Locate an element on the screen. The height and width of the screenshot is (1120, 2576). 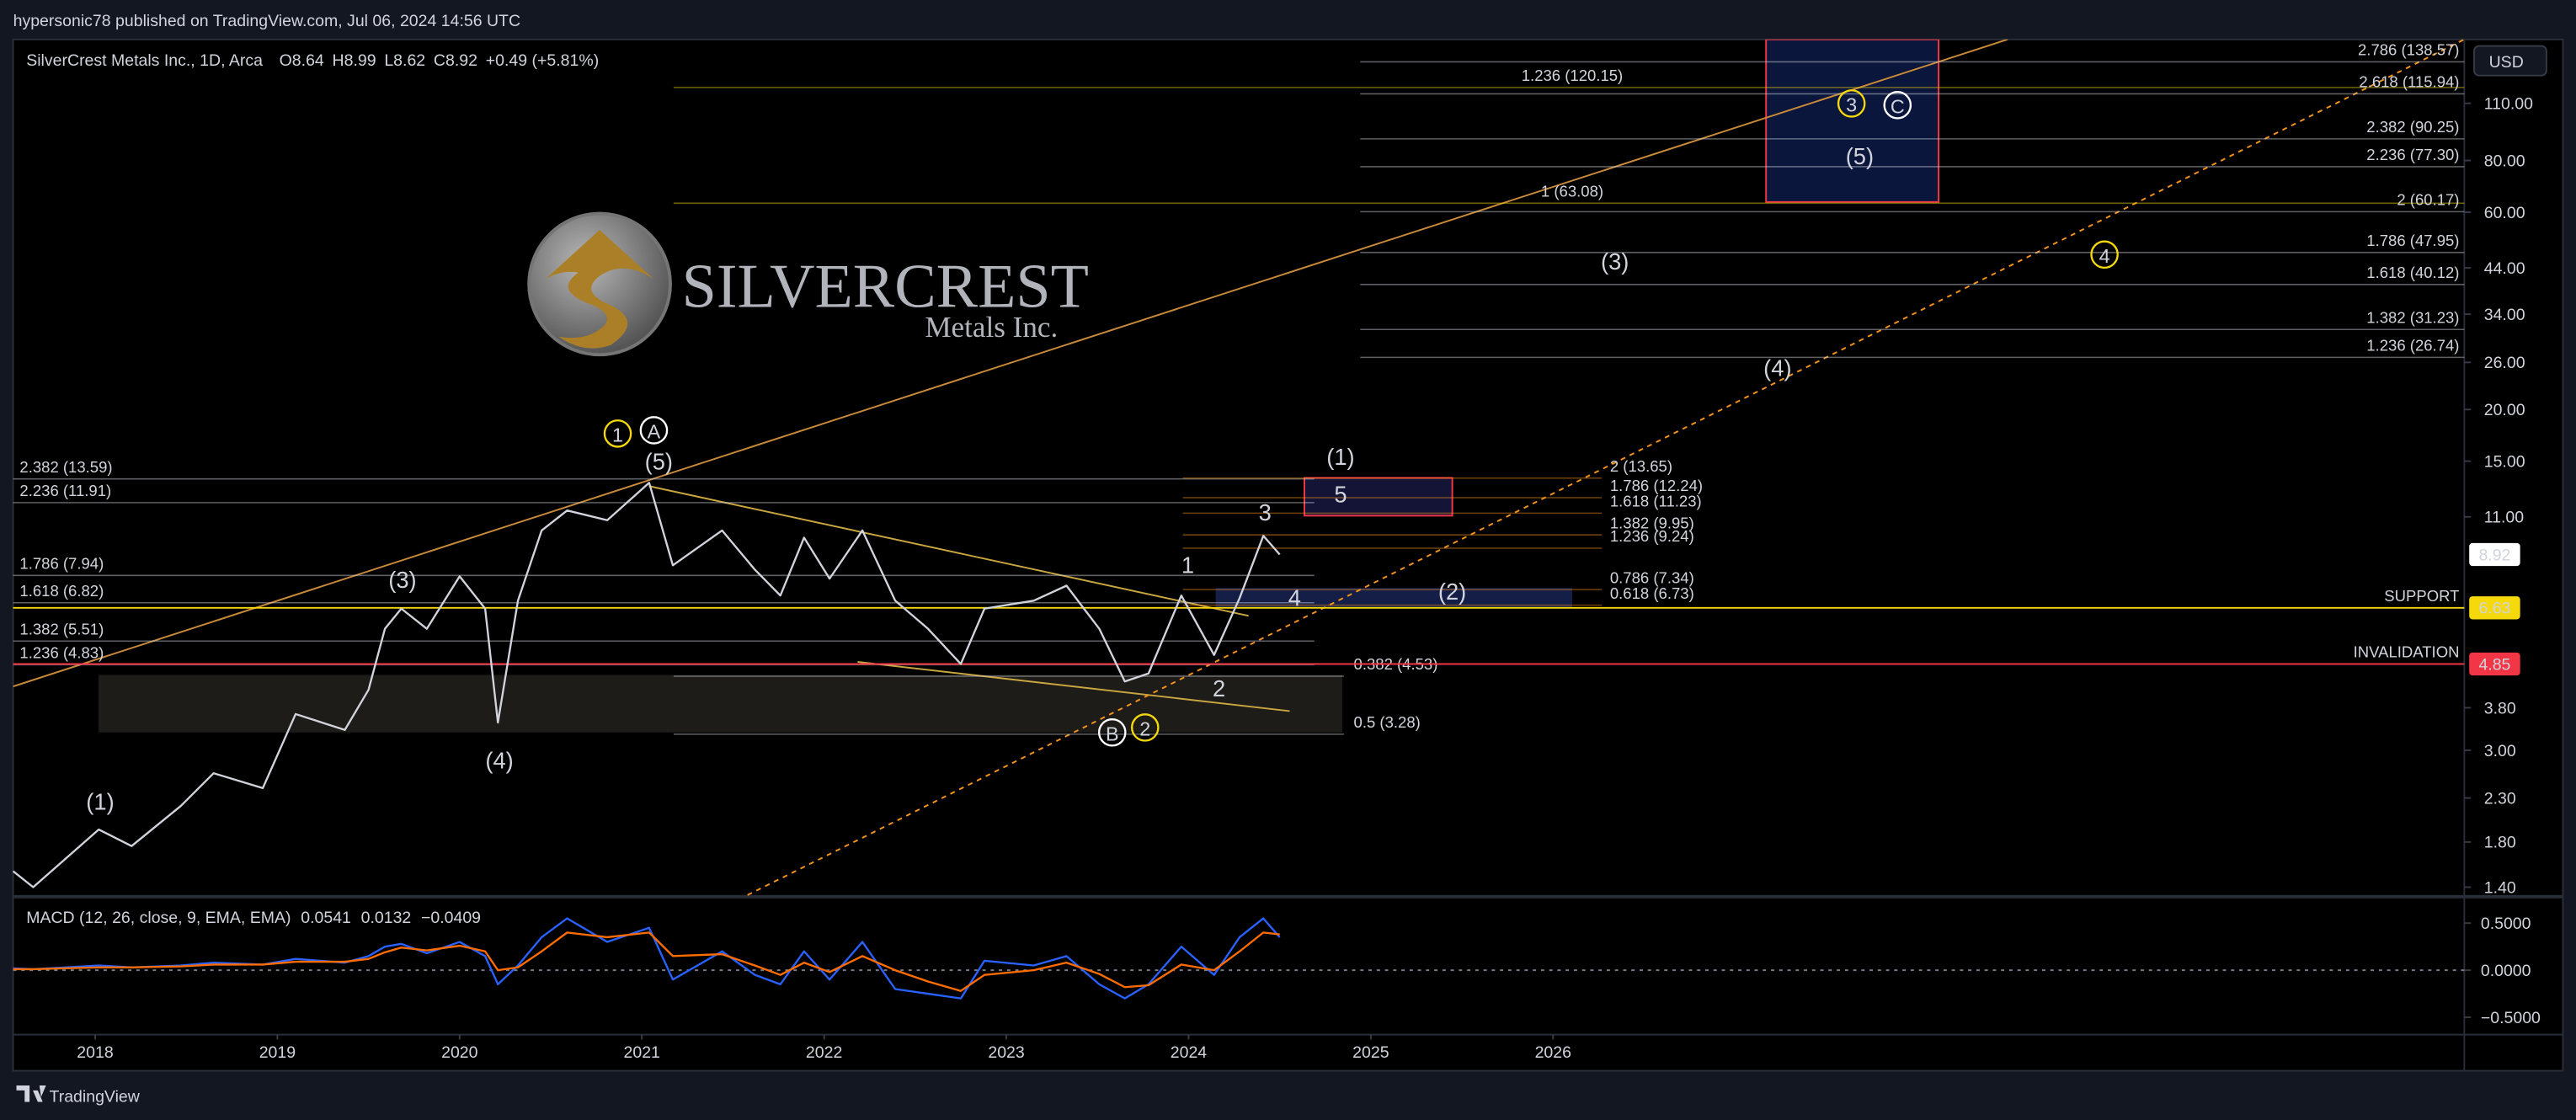
wave-label: (1) is located at coordinates (100, 801).